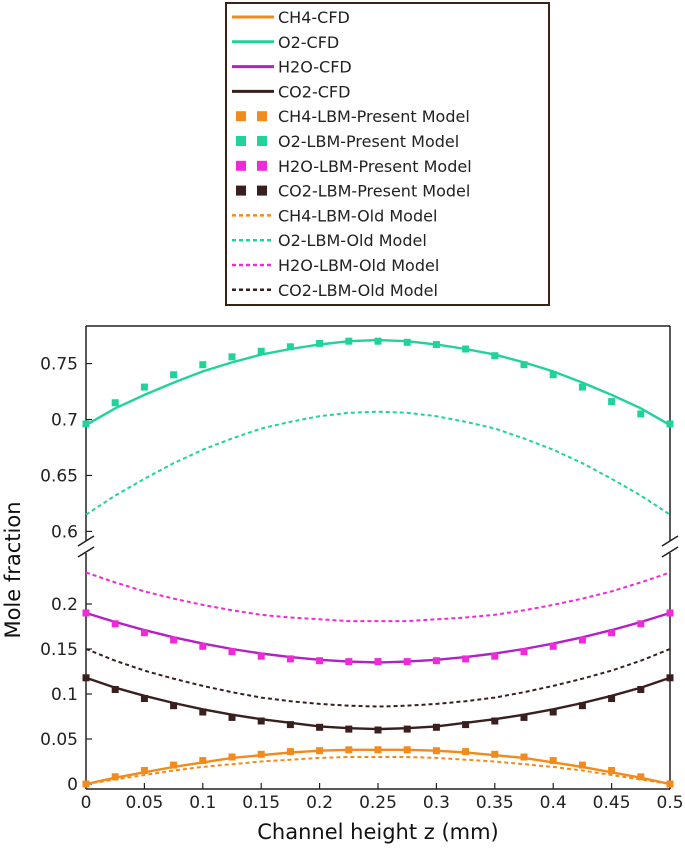 The image size is (685, 850). Describe the element at coordinates (144, 803) in the screenshot. I see `x-tick-label: 0.05` at that location.